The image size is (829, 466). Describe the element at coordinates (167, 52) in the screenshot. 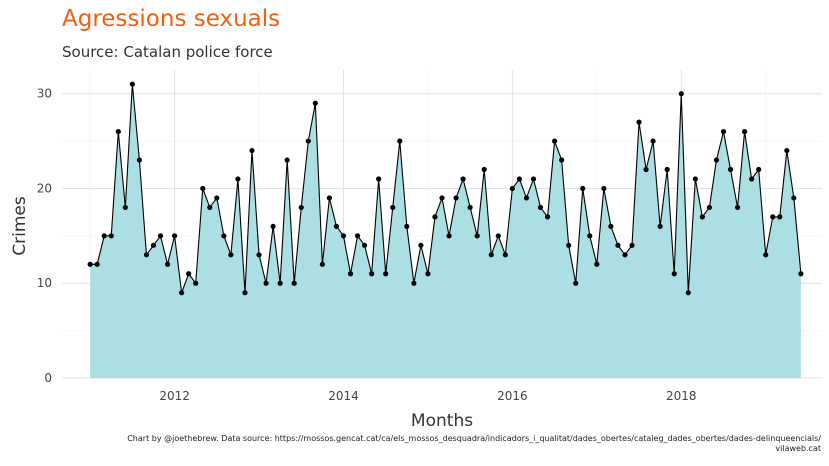

I see `chart-subtitle: Source: Catalan police force` at that location.